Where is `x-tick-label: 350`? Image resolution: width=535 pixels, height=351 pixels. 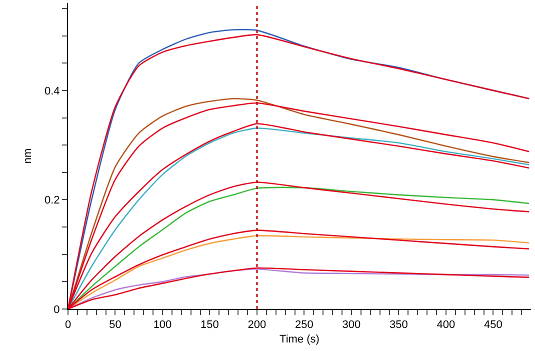
x-tick-label: 350 is located at coordinates (399, 325).